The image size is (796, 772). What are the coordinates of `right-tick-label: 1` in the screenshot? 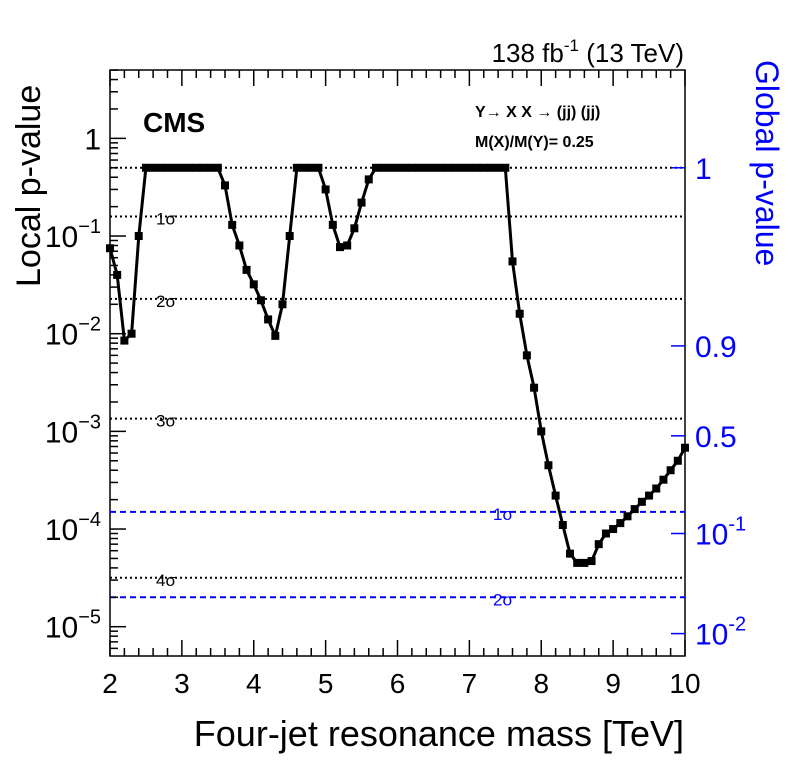 It's located at (703, 169).